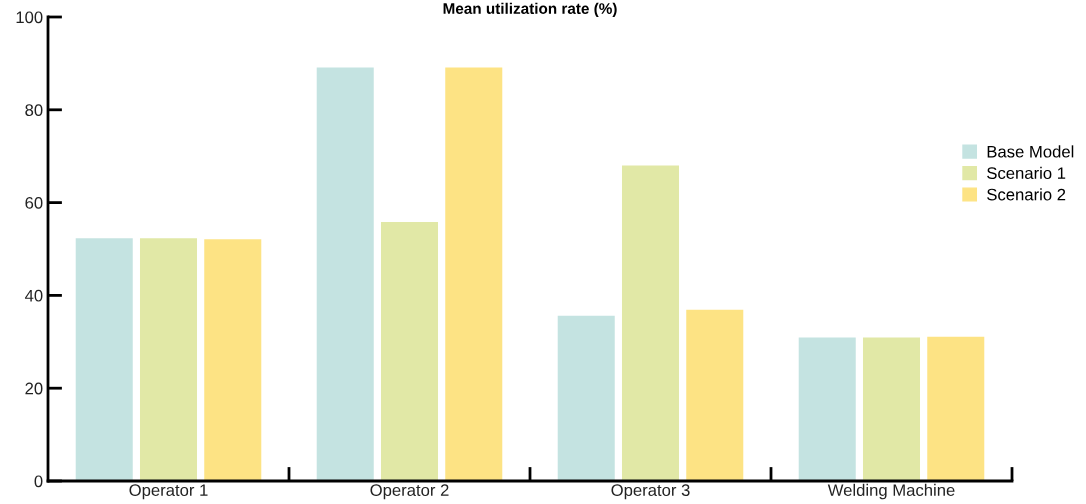  I want to click on x-tick-label: Operator 3, so click(650, 492).